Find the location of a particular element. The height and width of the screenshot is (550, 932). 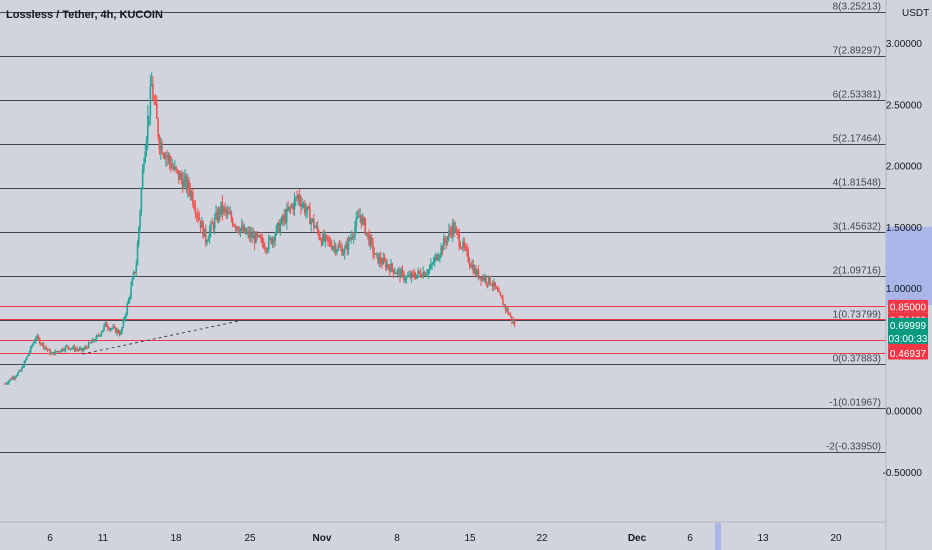

trendline is located at coordinates (163, 337).